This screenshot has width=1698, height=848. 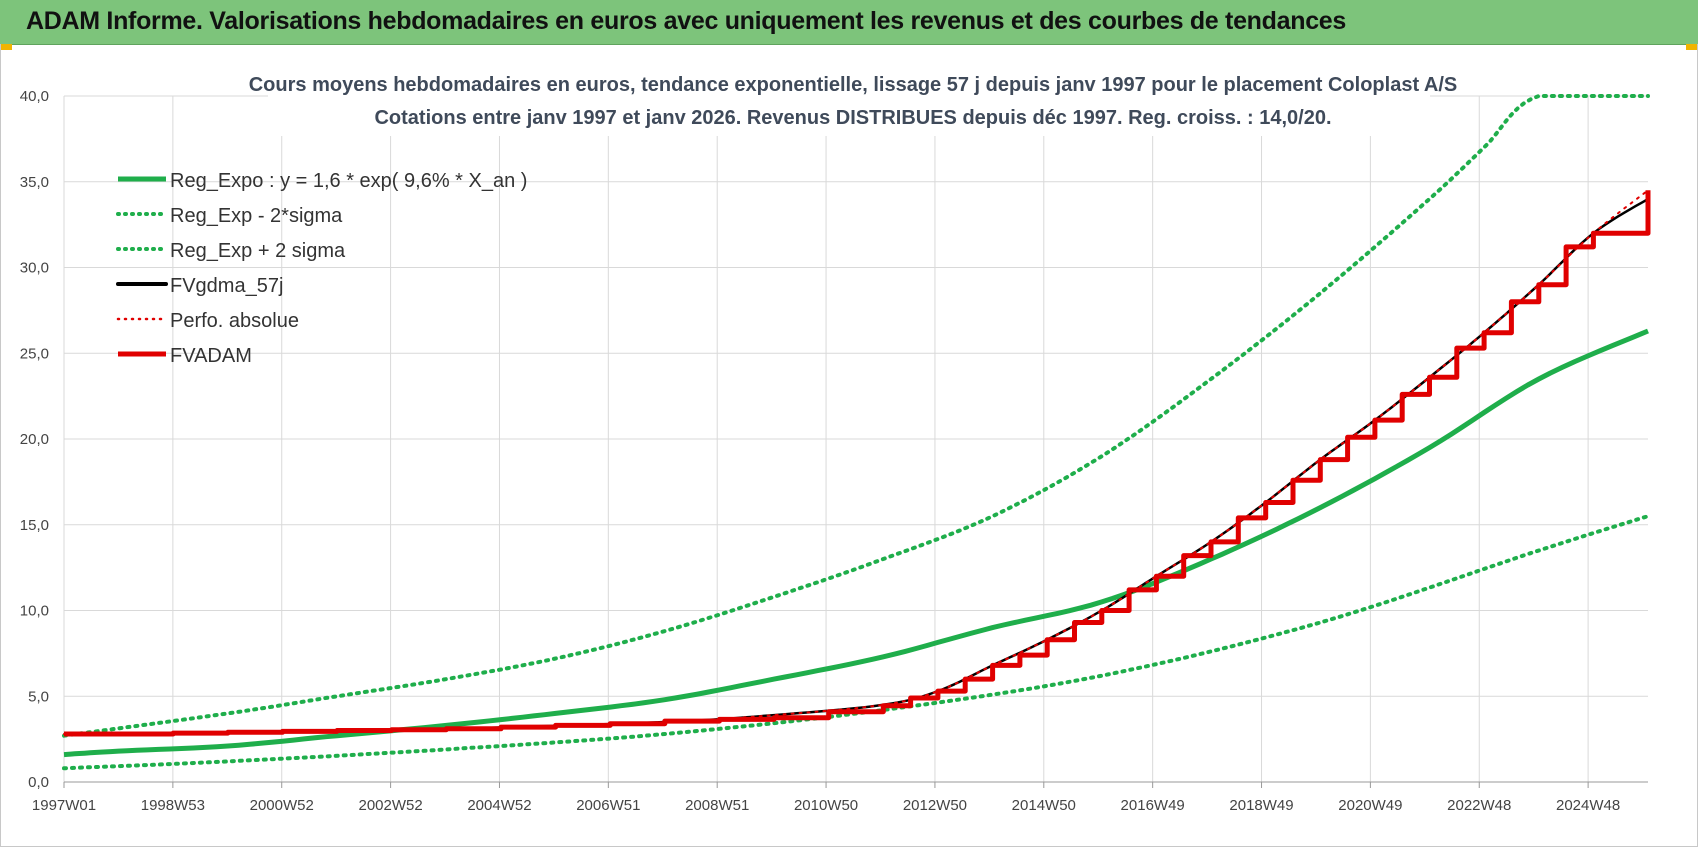 What do you see at coordinates (6, 47) in the screenshot?
I see `corner-mark-left` at bounding box center [6, 47].